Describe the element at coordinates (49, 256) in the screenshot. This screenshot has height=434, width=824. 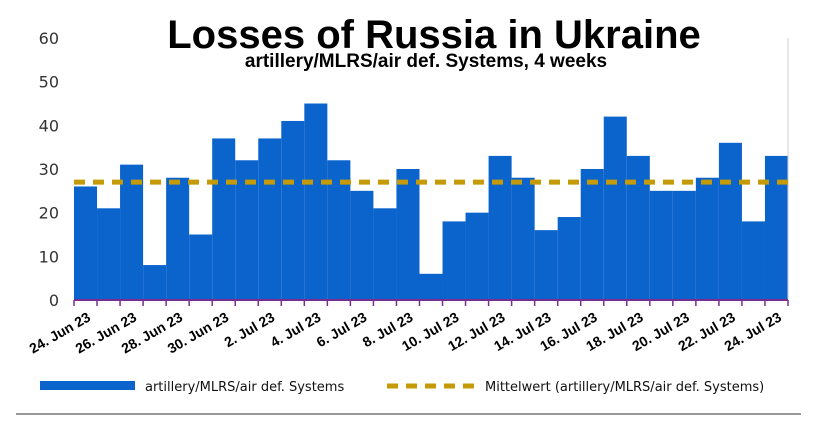
I see `y-tick-label: 10` at that location.